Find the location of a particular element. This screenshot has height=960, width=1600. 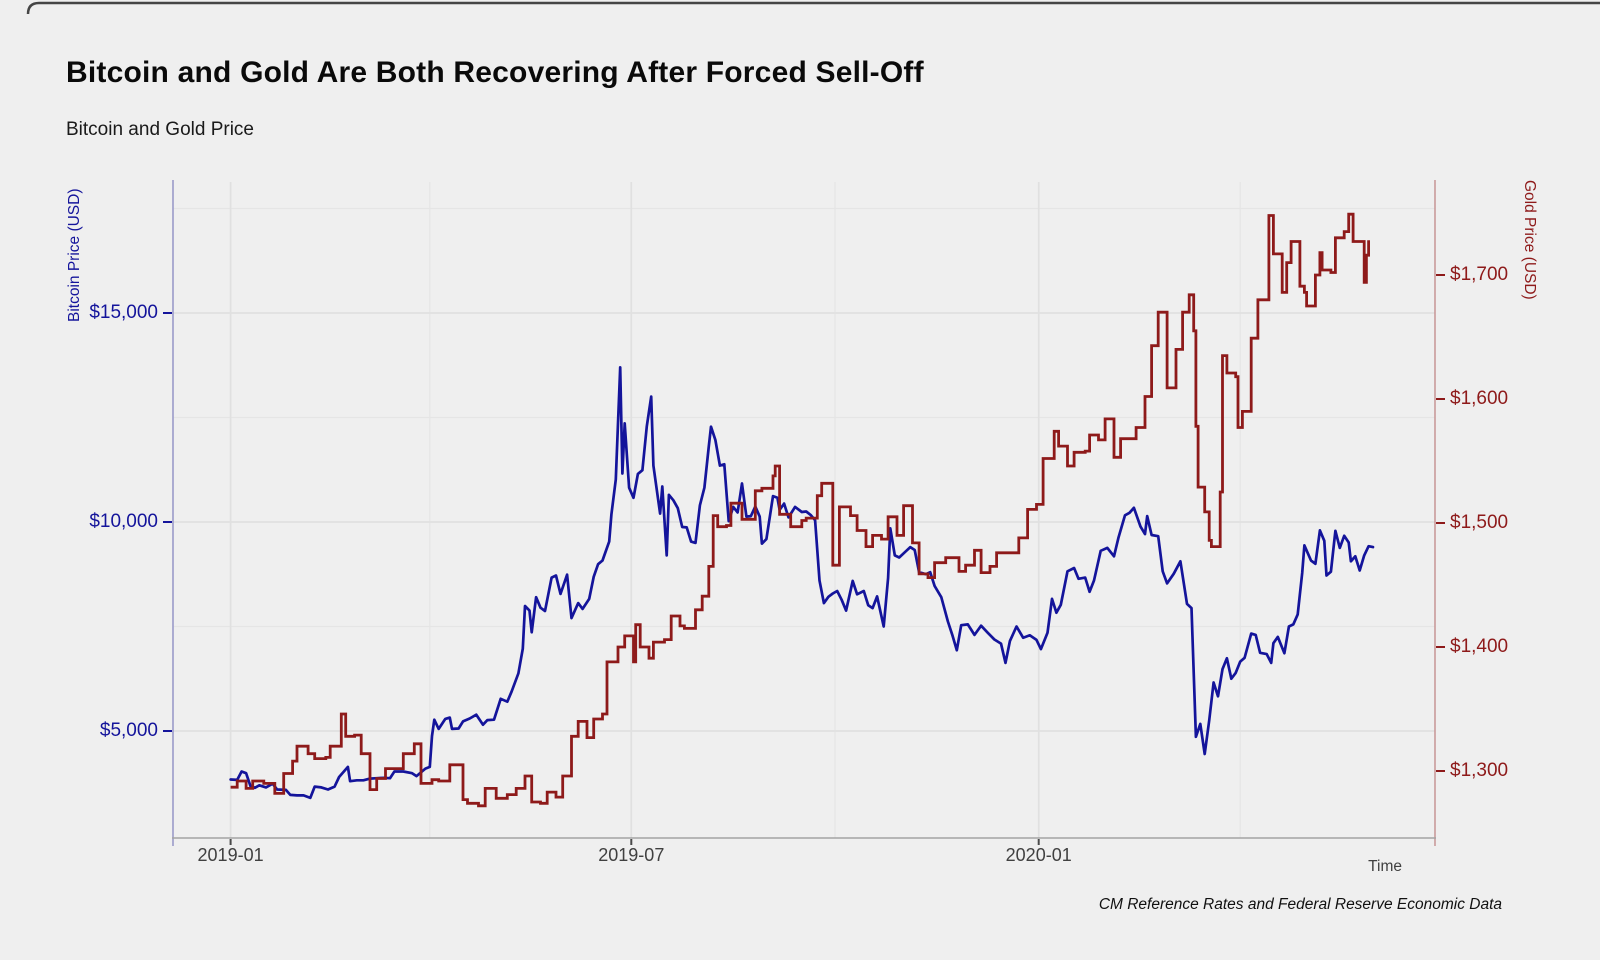

left-axis-title: Bitcoin Price (USD) is located at coordinates (74, 255).